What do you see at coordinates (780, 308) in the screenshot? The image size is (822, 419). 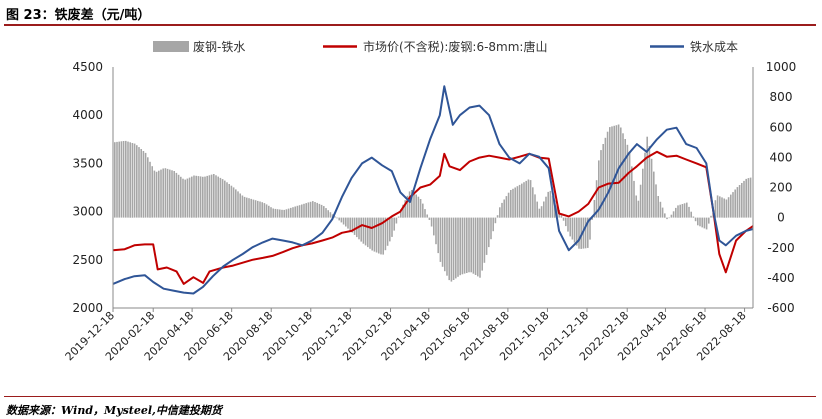 I see `right-tick-label: -600` at bounding box center [780, 308].